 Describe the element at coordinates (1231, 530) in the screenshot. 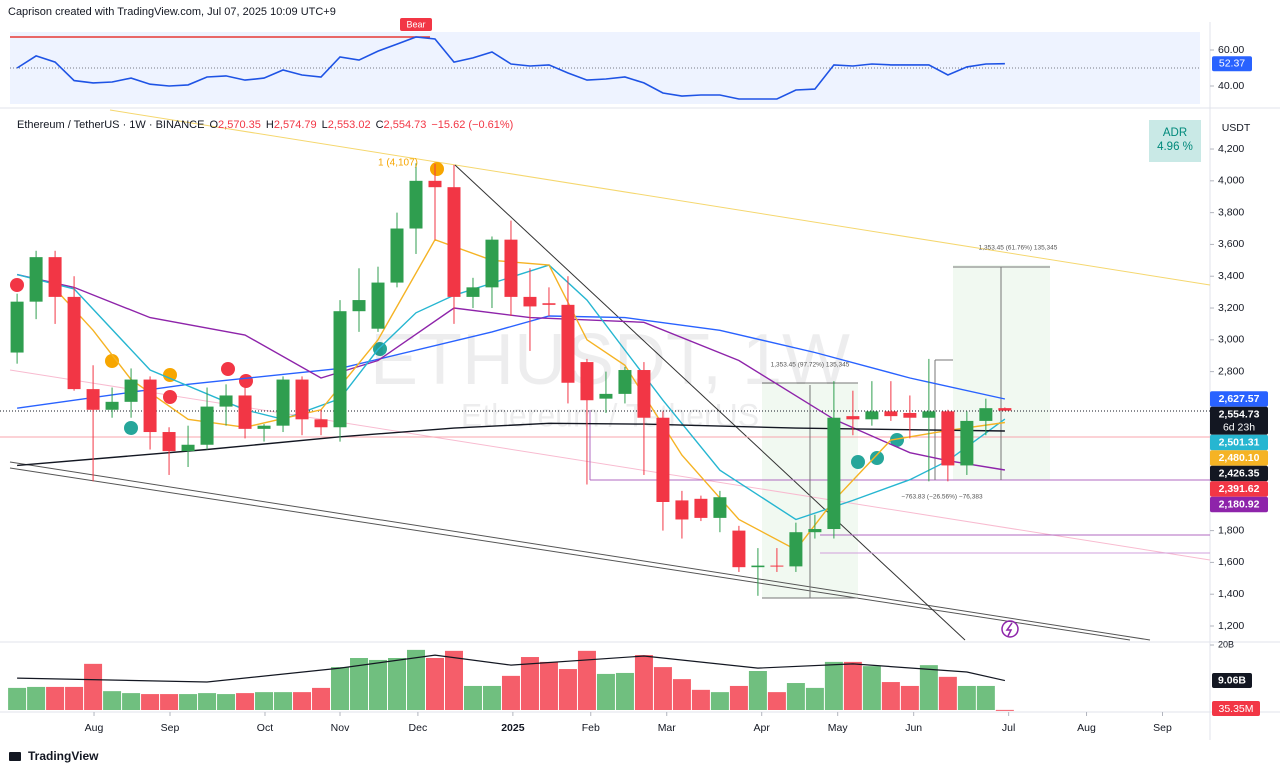

I see `y-tick-label: 1,800` at that location.